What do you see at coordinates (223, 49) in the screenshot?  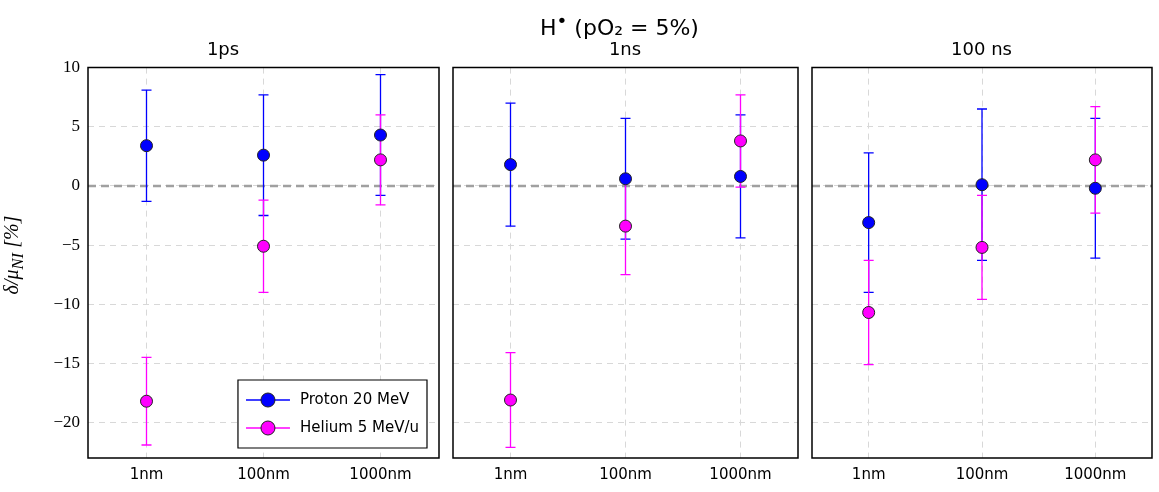 I see `chart-title: 1ps` at bounding box center [223, 49].